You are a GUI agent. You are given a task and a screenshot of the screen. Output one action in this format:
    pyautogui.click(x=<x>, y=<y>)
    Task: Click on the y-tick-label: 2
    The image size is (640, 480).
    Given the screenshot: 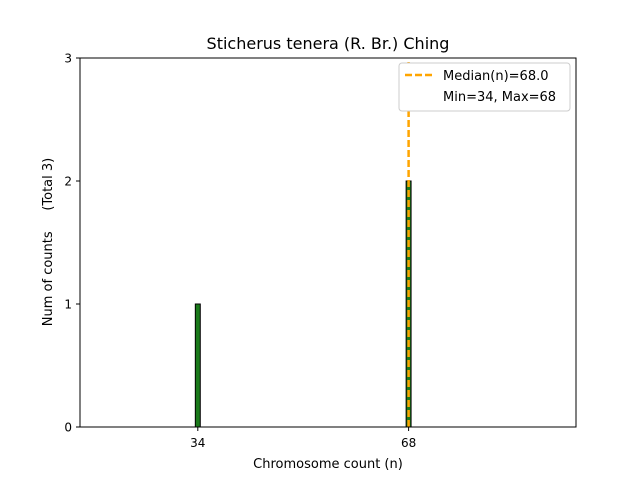 What is the action you would take?
    pyautogui.click(x=68, y=182)
    